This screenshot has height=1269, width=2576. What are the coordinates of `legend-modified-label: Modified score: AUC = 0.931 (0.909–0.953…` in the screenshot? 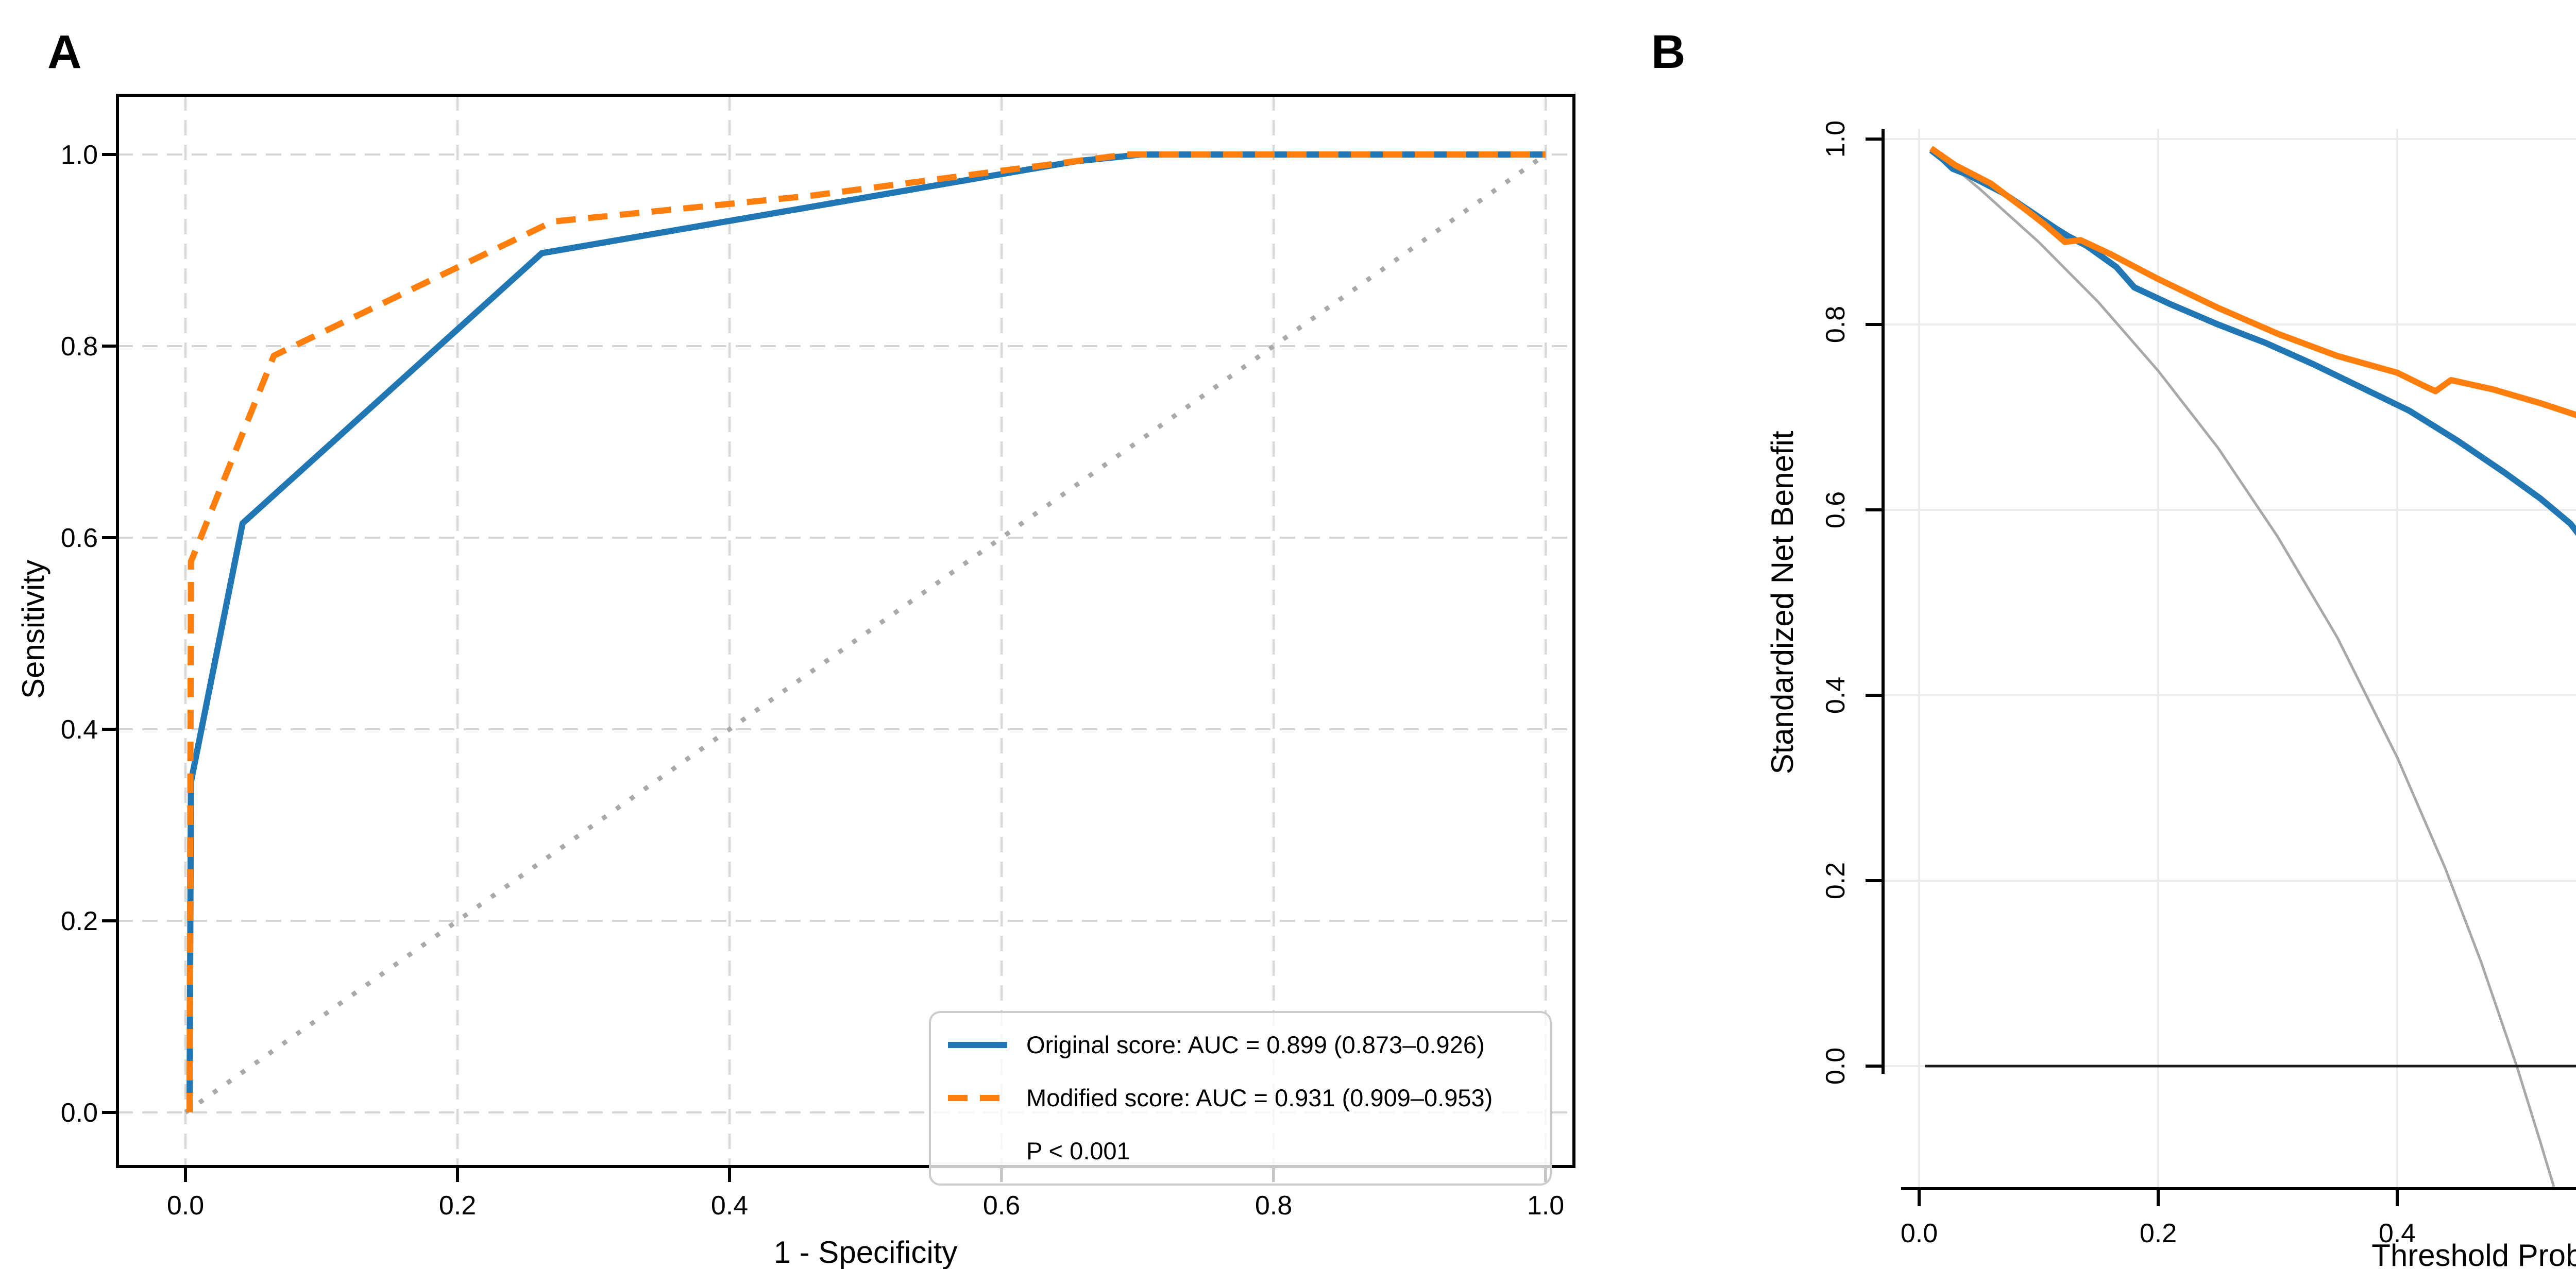 It's located at (1259, 1097).